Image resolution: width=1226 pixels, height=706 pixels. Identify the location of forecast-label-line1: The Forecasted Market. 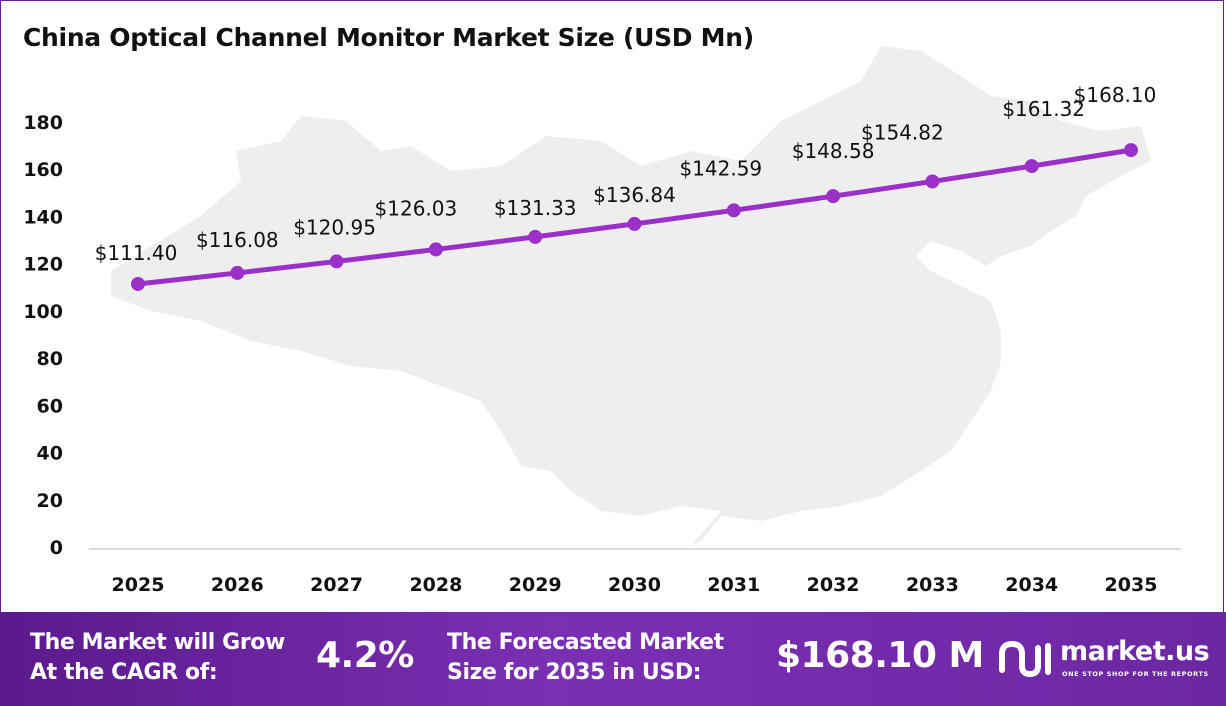
(585, 642).